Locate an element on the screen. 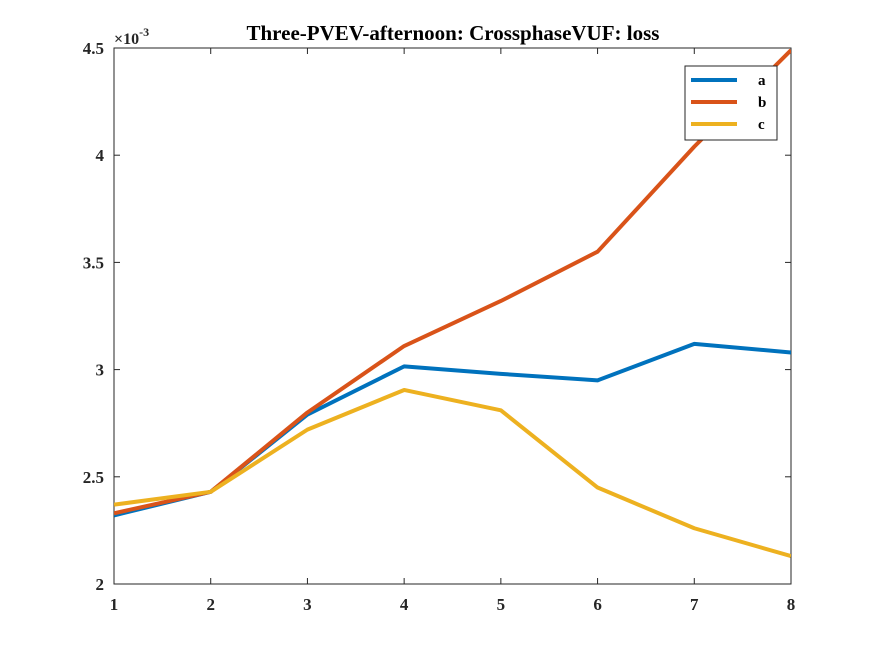  y-multiplier-exponent: -3 is located at coordinates (144, 32).